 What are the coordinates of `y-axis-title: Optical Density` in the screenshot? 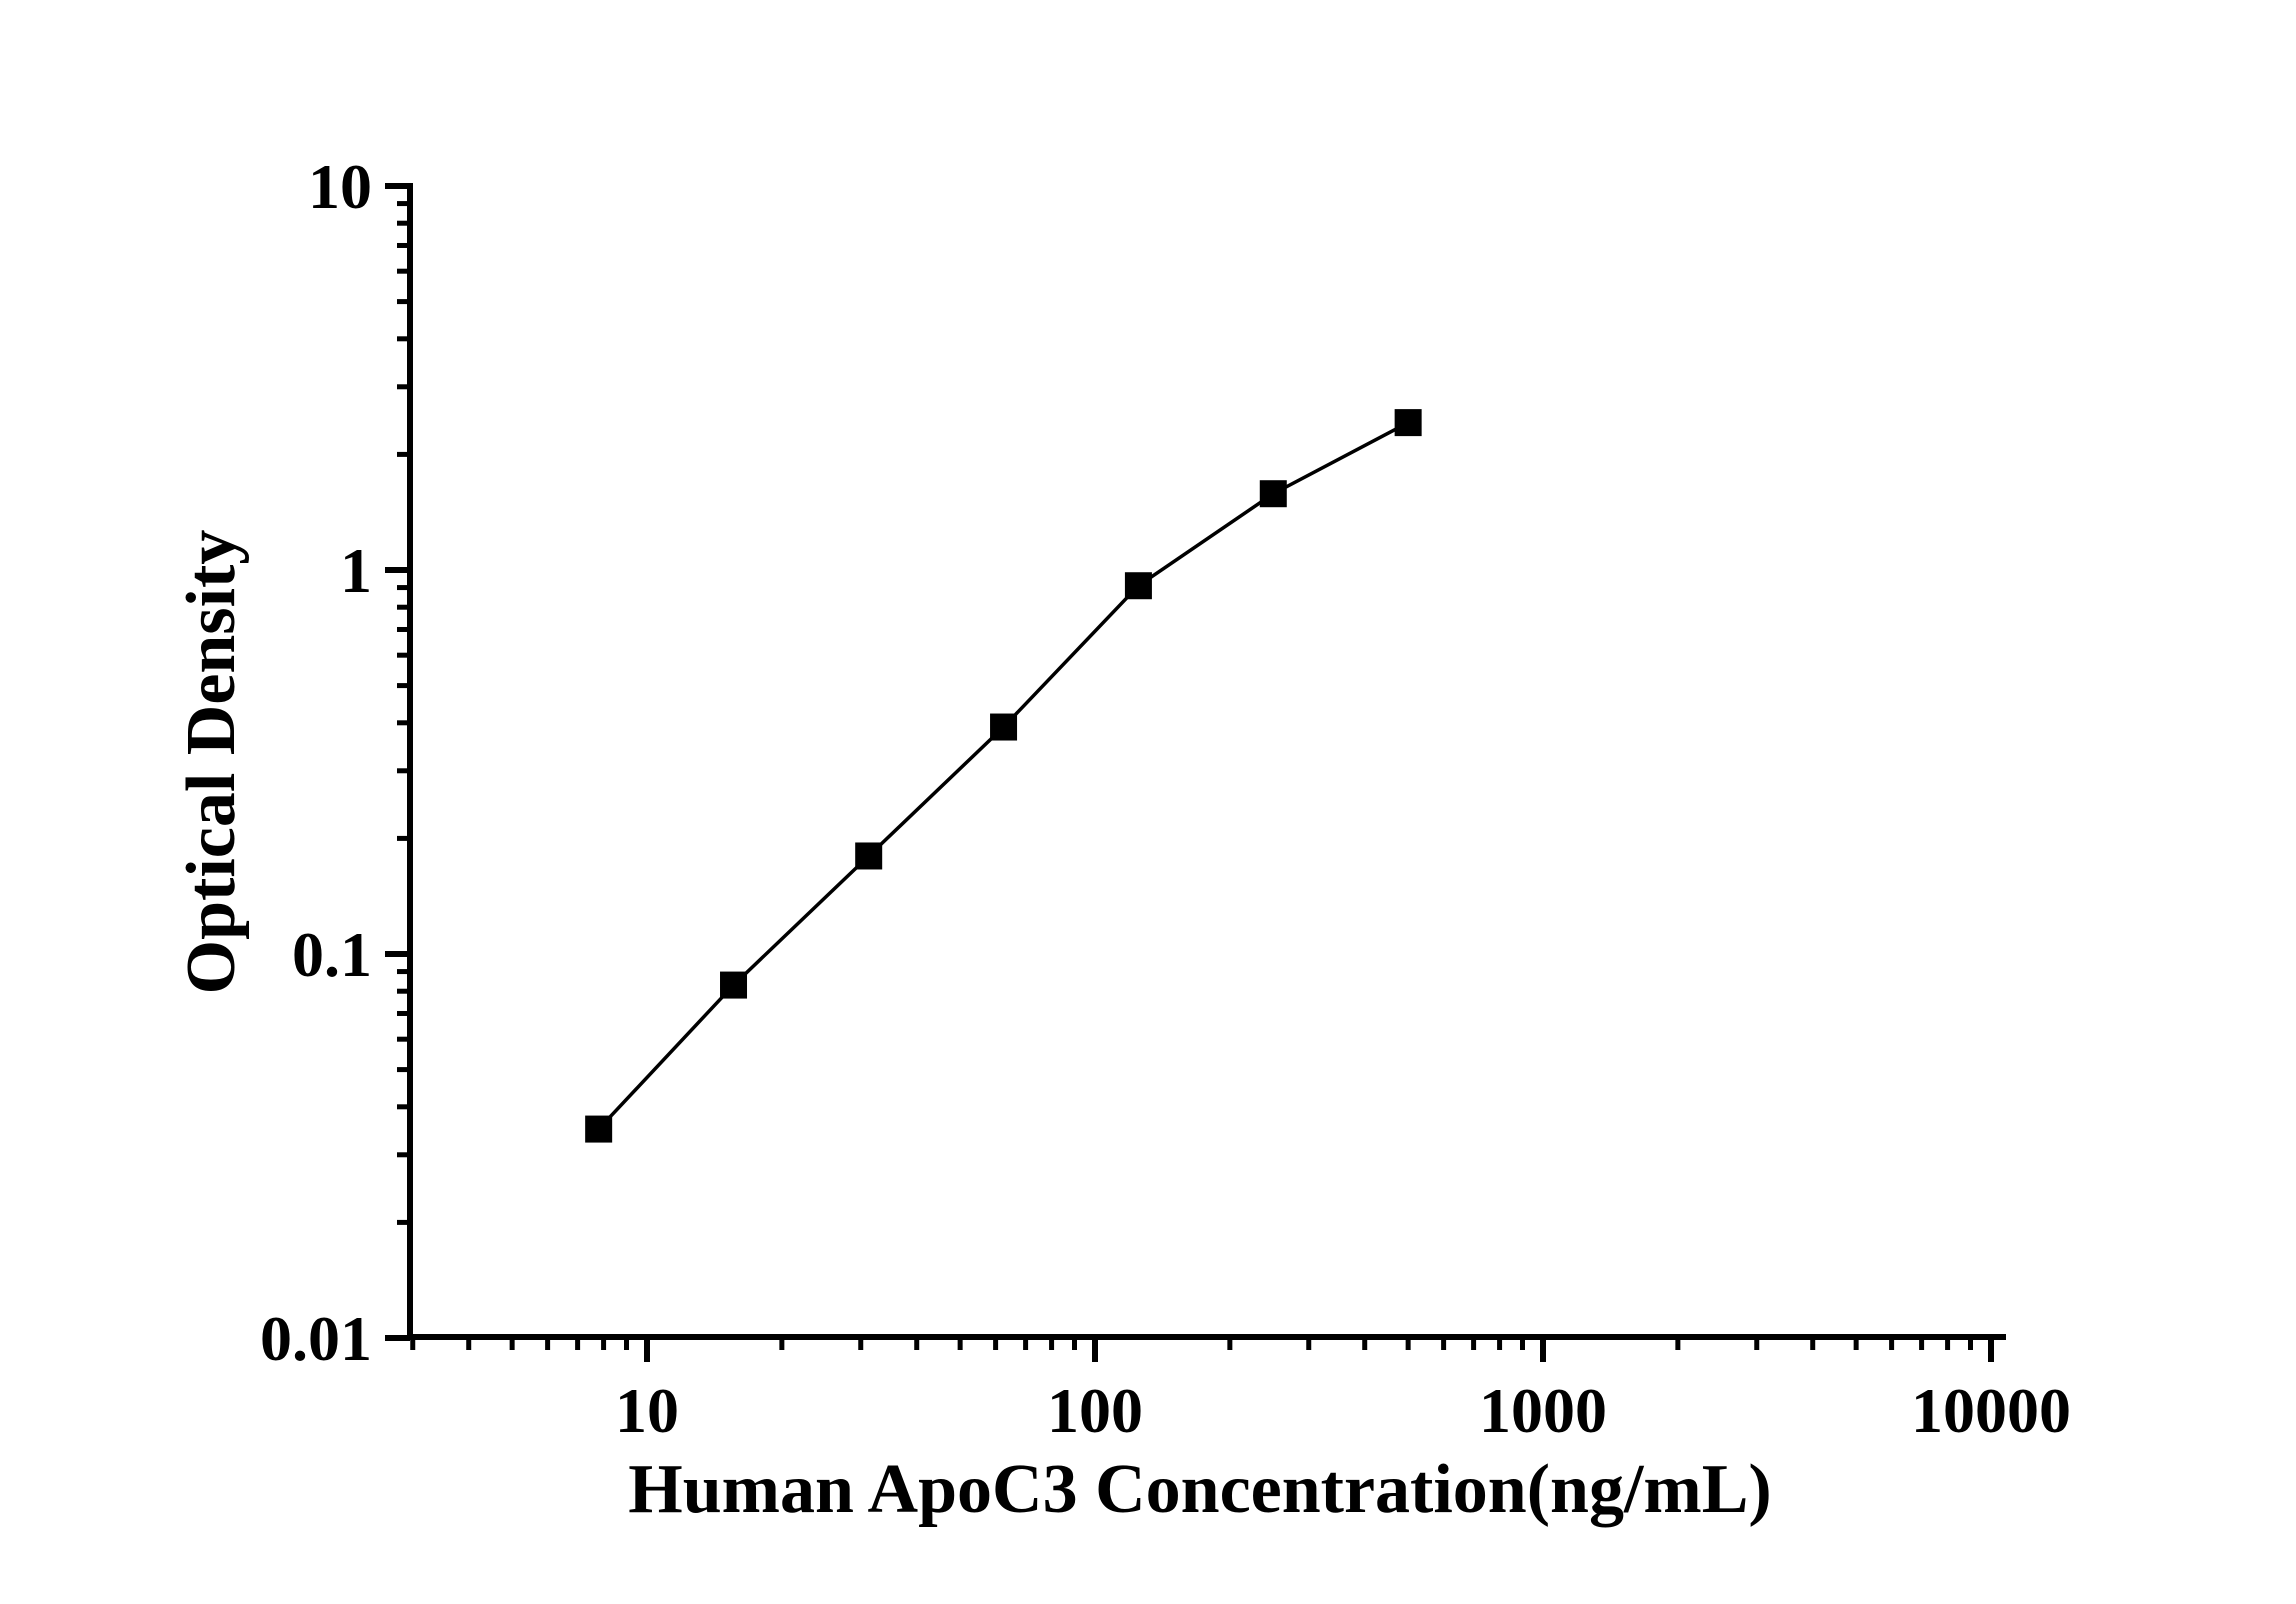 It's located at (211, 762).